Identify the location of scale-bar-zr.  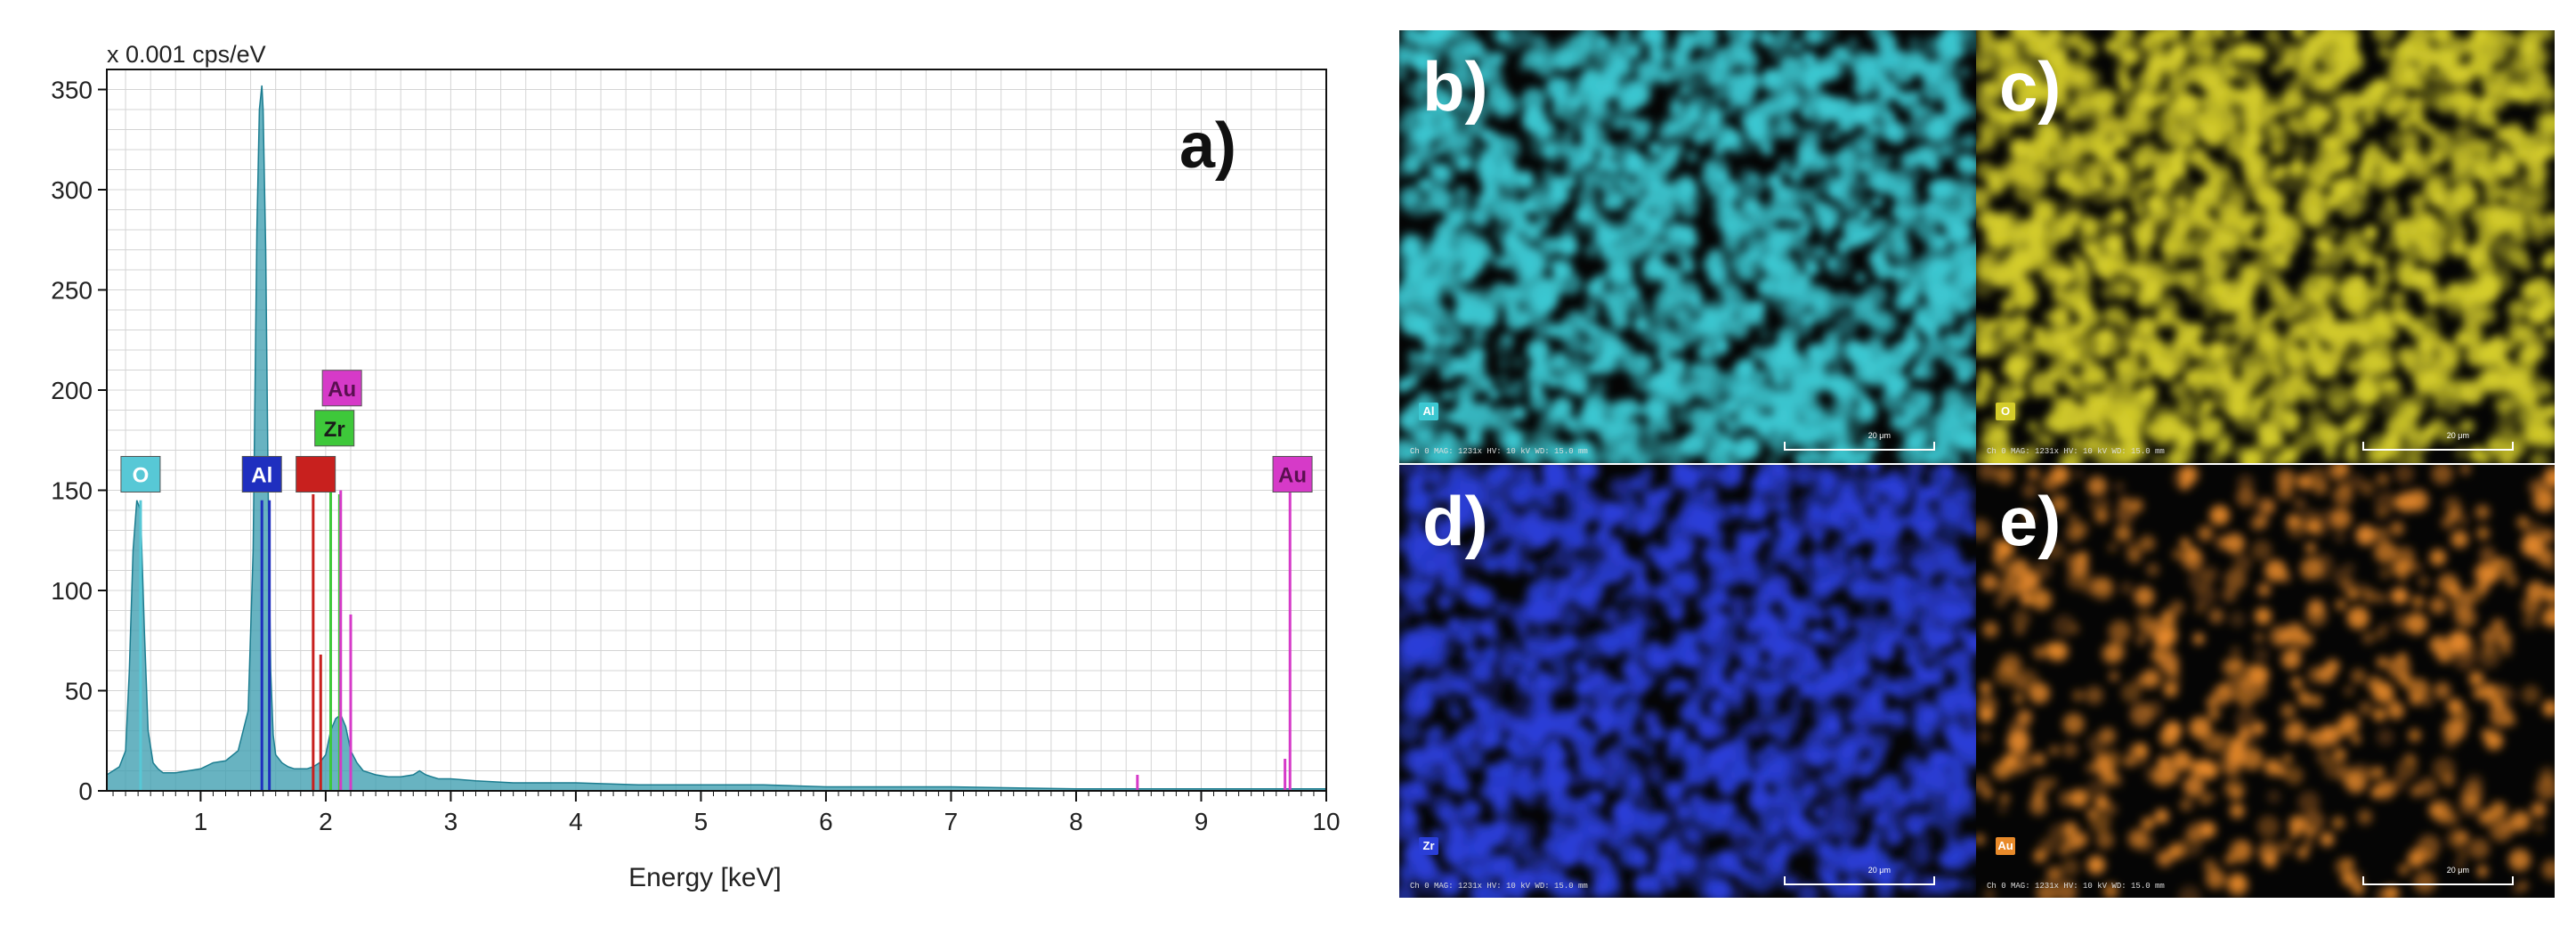
(1860, 880).